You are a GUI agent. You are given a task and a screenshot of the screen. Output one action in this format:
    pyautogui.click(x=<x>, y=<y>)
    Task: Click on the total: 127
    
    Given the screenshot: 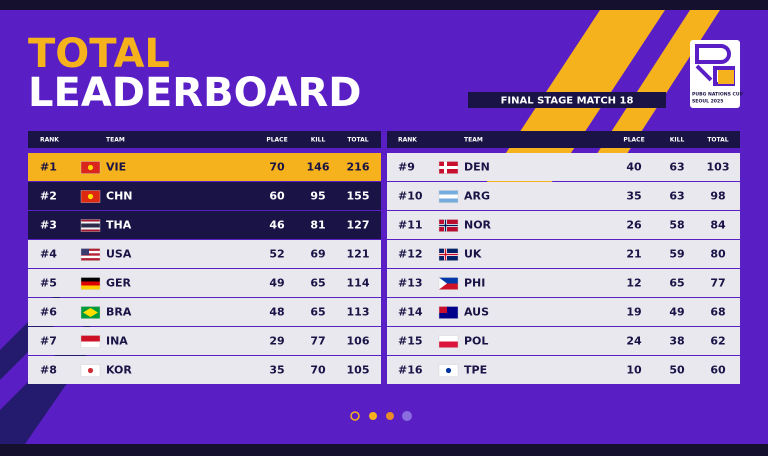 What is the action you would take?
    pyautogui.click(x=358, y=225)
    